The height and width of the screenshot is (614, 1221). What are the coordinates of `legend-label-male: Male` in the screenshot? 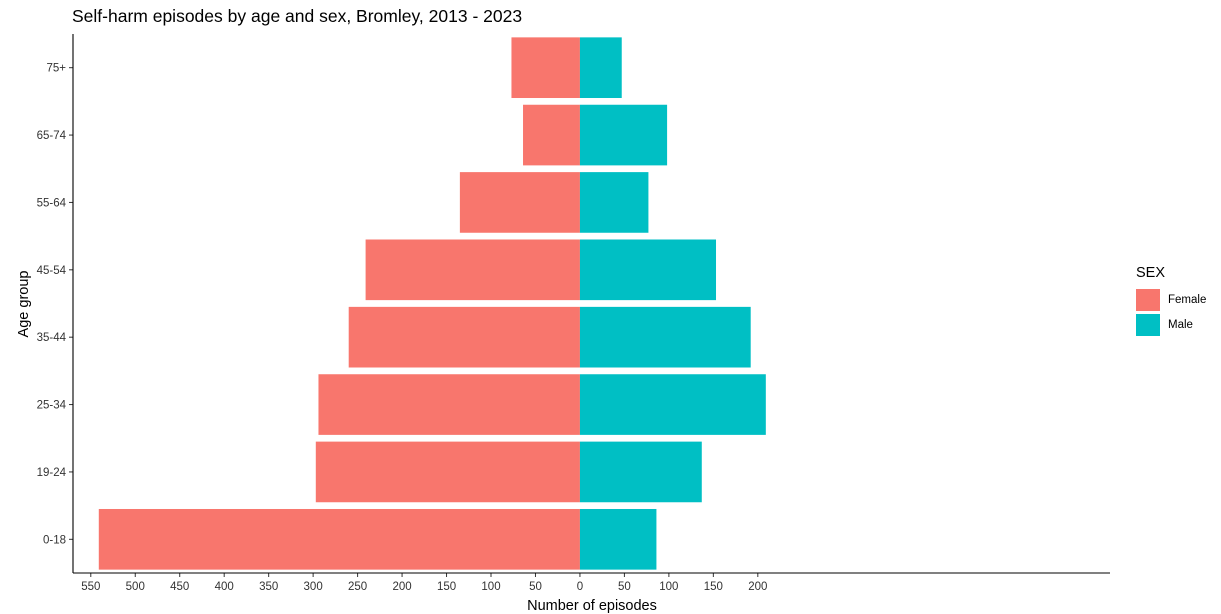 It's located at (1180, 324).